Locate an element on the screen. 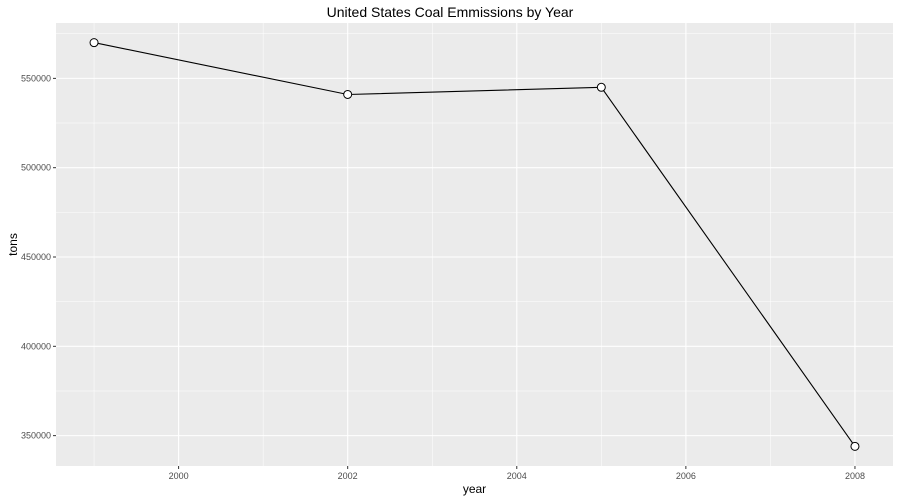  x-tick-label: 2002 is located at coordinates (348, 476).